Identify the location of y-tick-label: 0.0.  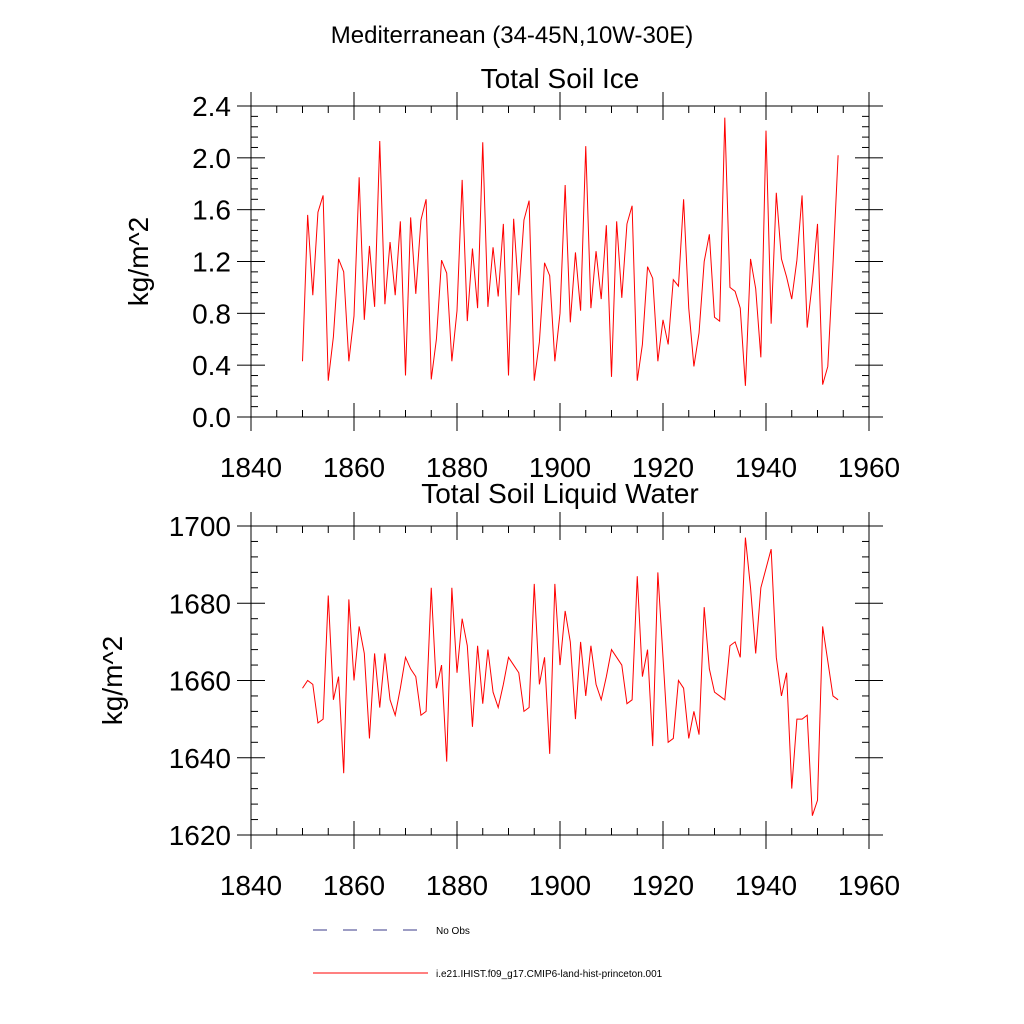
(211, 417).